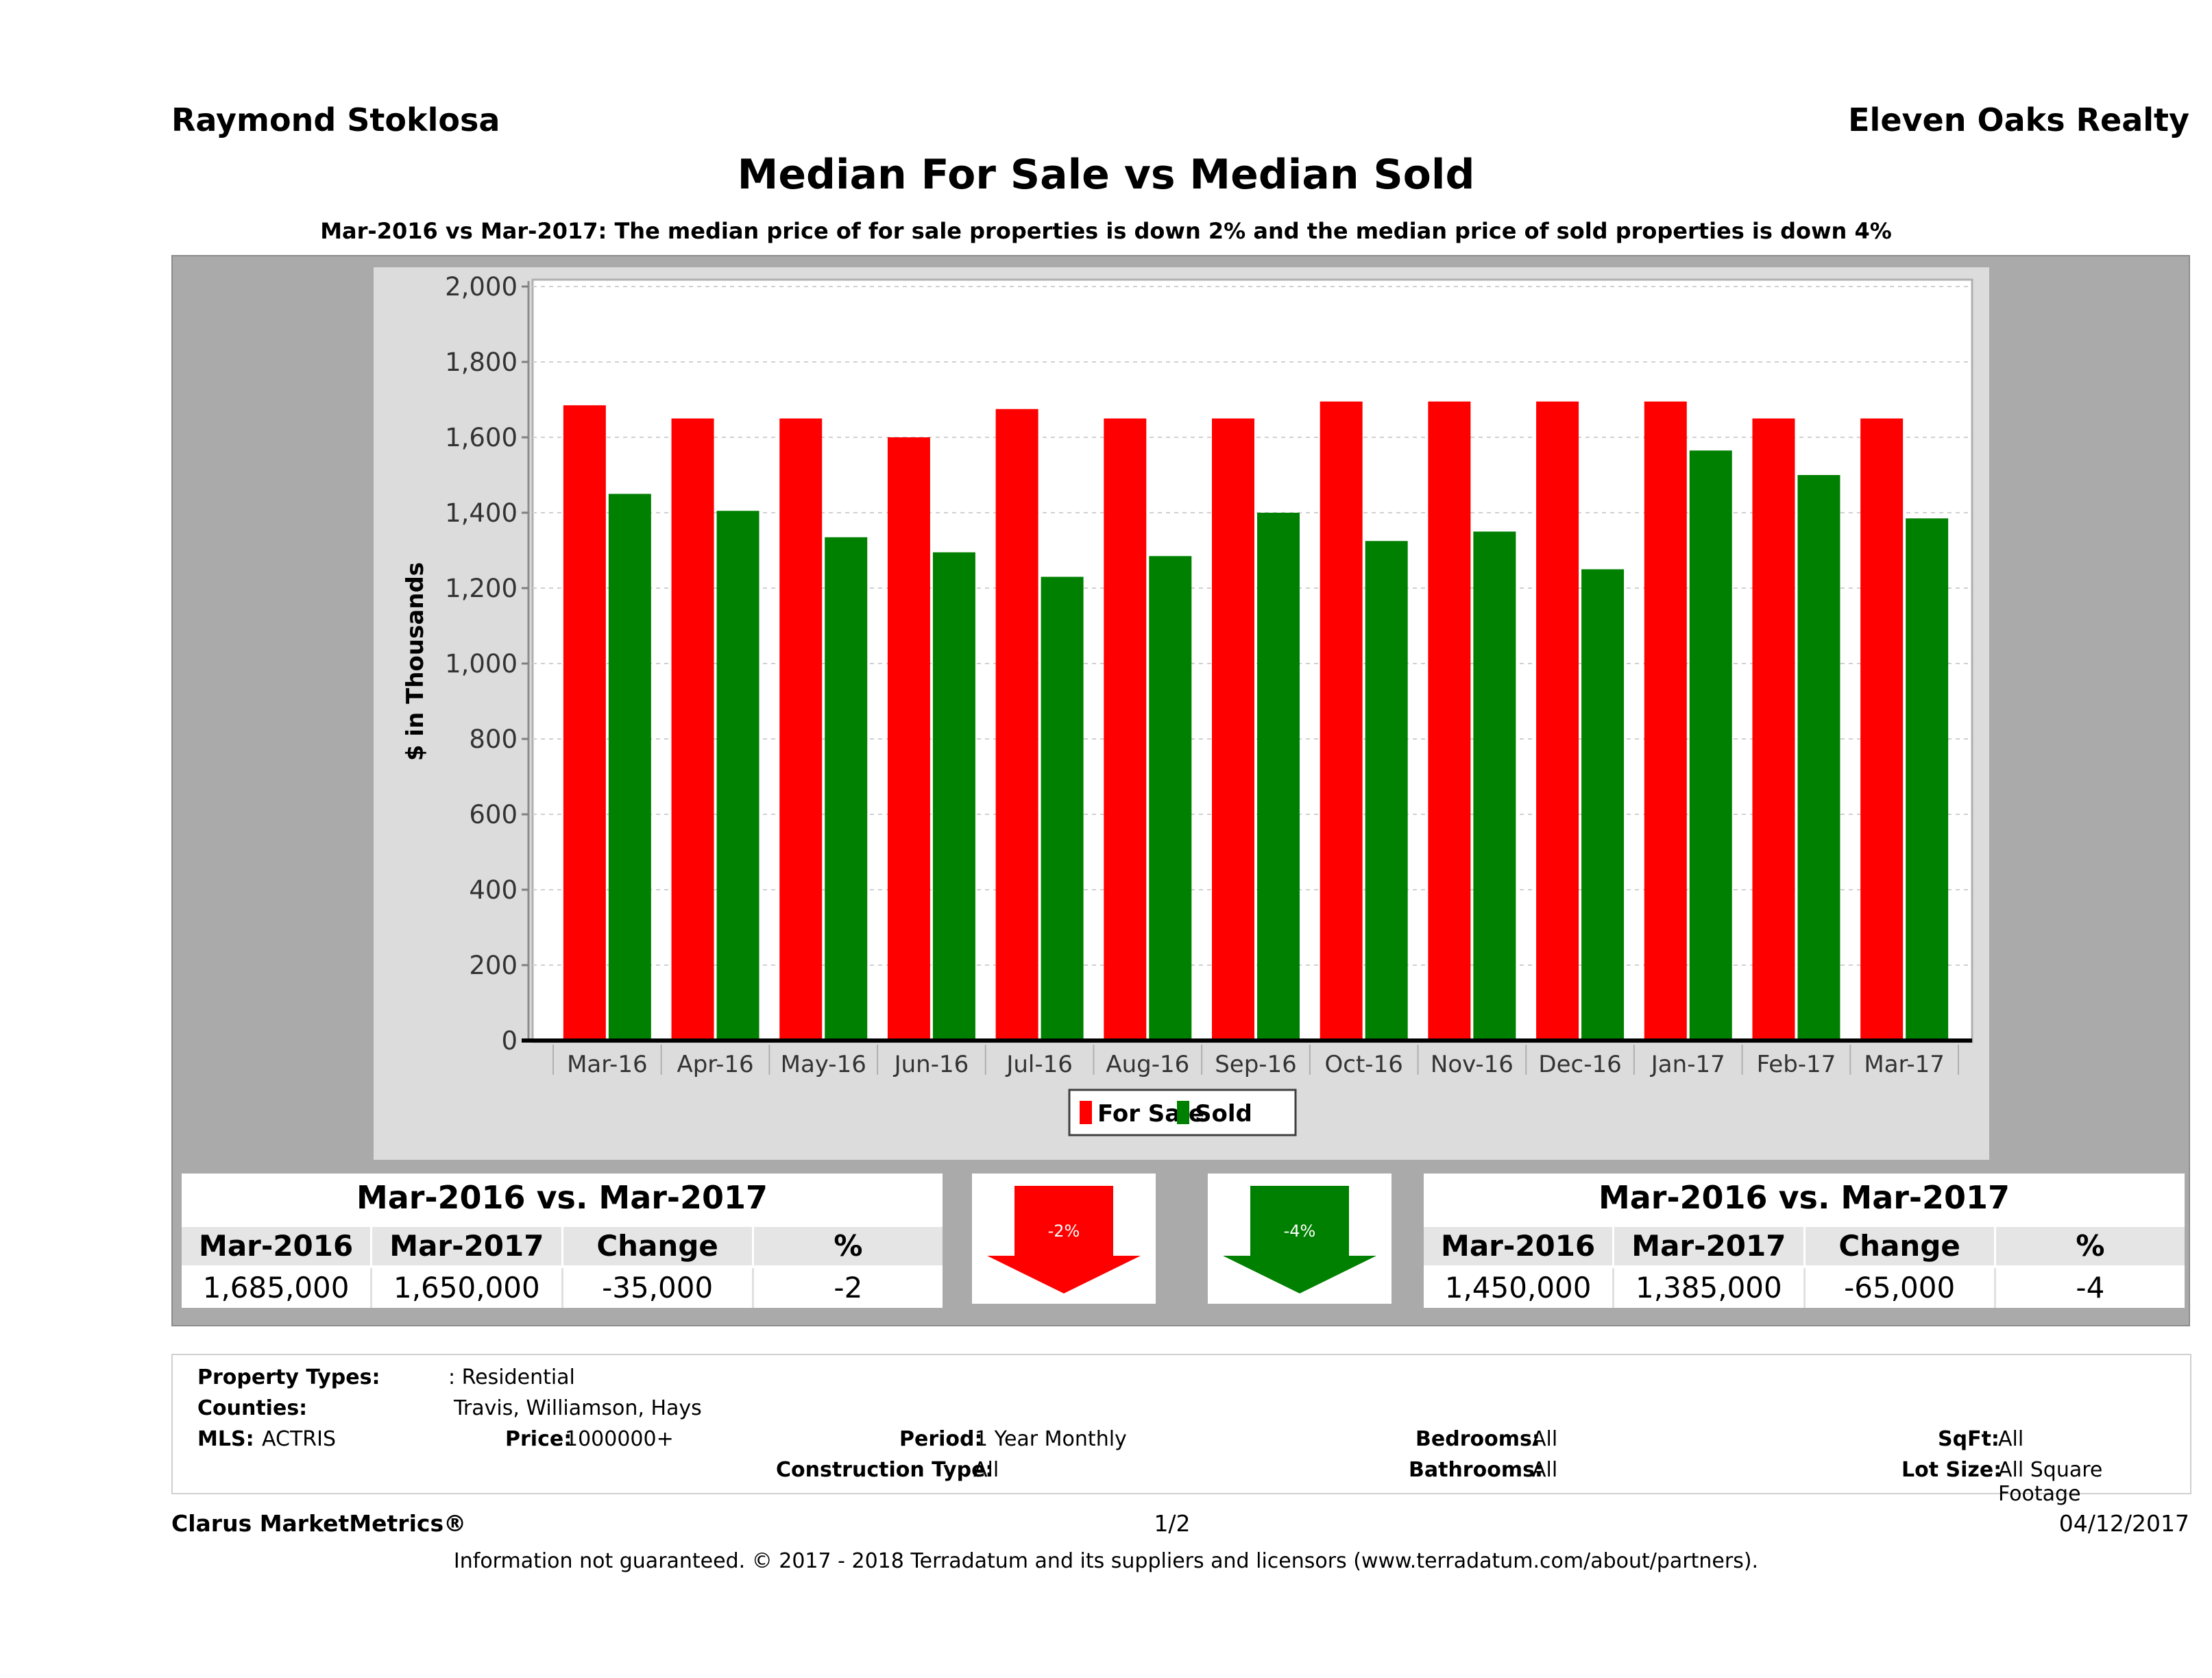  What do you see at coordinates (1051, 1439) in the screenshot?
I see `period-value: 1 Year Monthly` at bounding box center [1051, 1439].